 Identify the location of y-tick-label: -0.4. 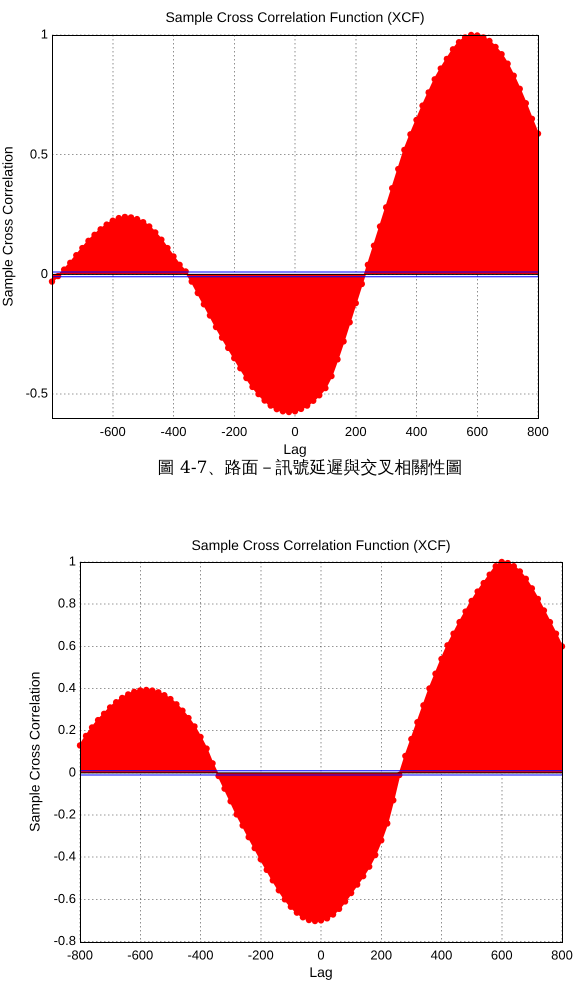
(65, 856).